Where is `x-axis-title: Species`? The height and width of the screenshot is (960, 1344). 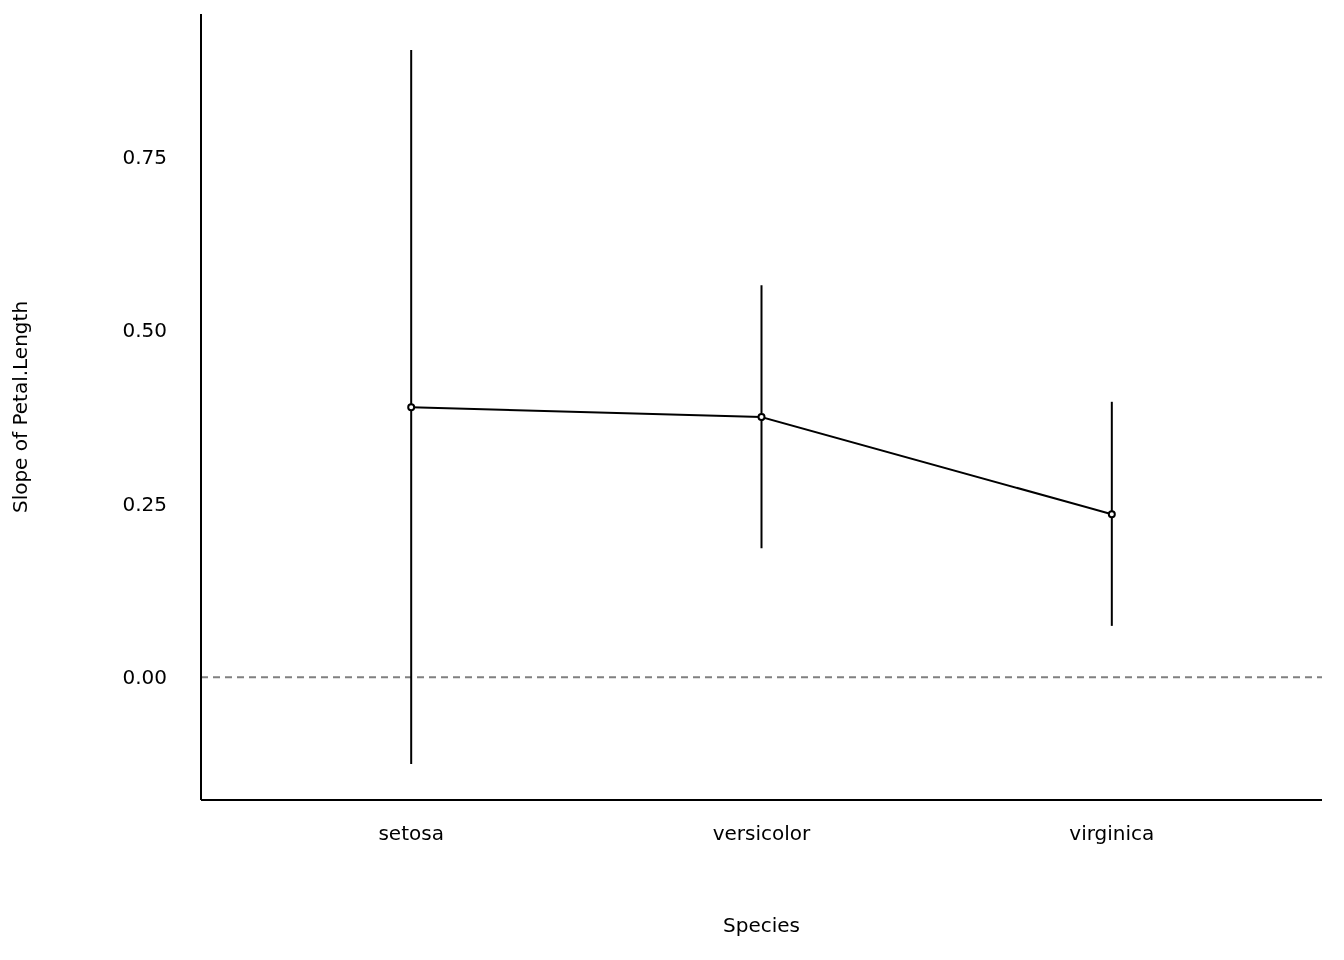 x-axis-title: Species is located at coordinates (761, 925).